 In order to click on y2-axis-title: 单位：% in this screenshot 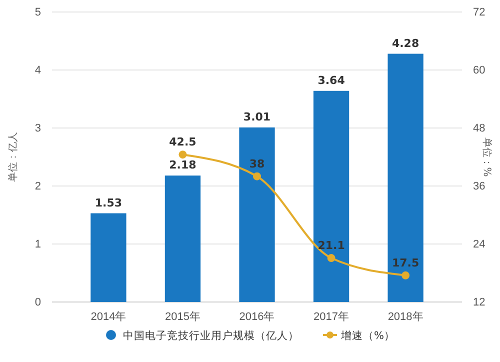, I will do `click(487, 157)`.